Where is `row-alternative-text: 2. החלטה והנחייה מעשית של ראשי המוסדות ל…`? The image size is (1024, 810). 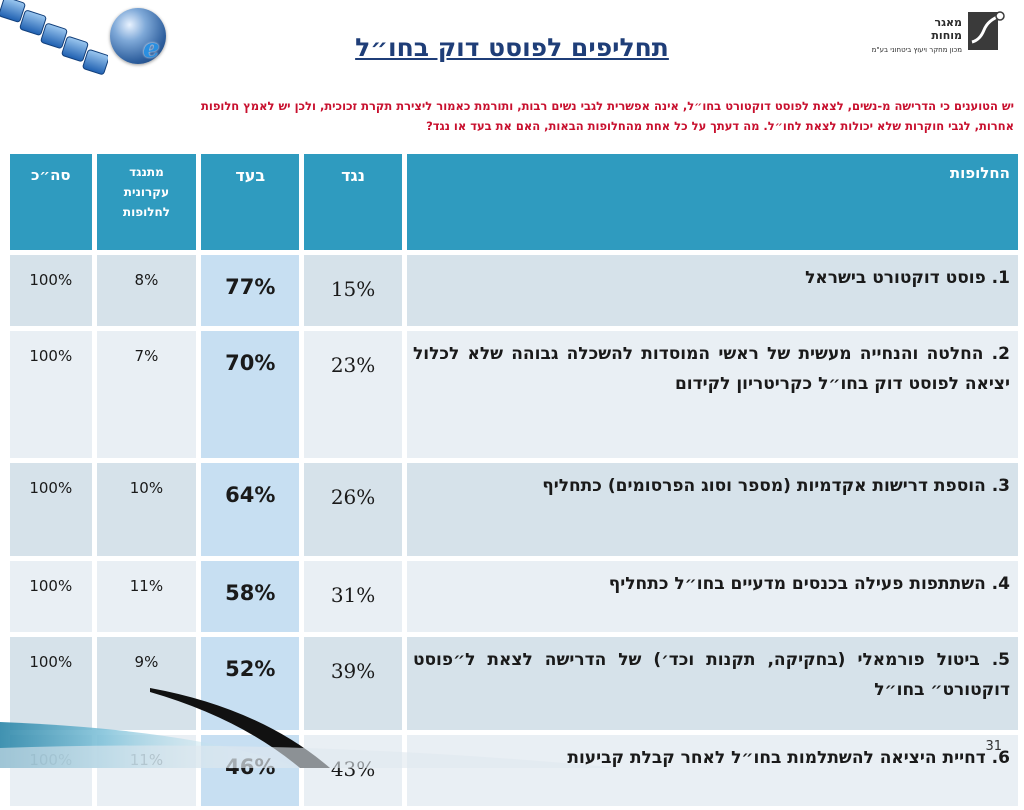 row-alternative-text: 2. החלטה והנחייה מעשית של ראשי המוסדות ל… is located at coordinates (712, 394).